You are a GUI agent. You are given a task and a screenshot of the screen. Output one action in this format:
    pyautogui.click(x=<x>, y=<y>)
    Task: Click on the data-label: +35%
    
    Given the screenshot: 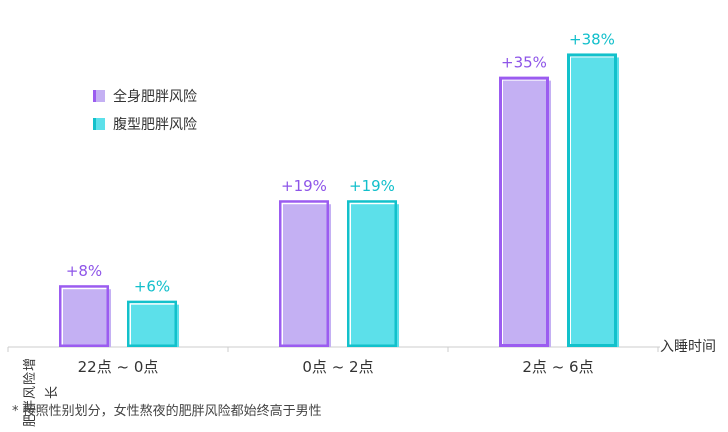 What is the action you would take?
    pyautogui.click(x=524, y=63)
    